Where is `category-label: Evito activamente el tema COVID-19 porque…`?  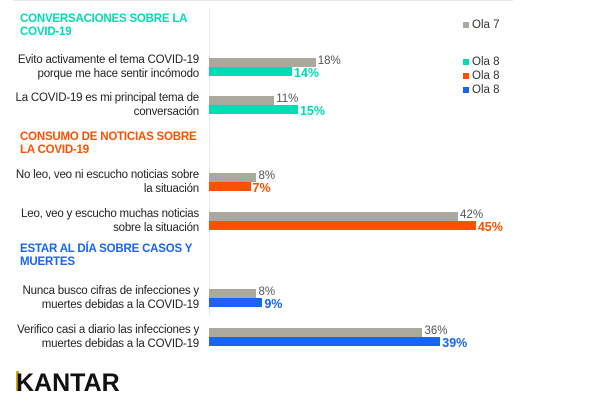
category-label: Evito activamente el tema COVID-19 porque… is located at coordinates (99, 67).